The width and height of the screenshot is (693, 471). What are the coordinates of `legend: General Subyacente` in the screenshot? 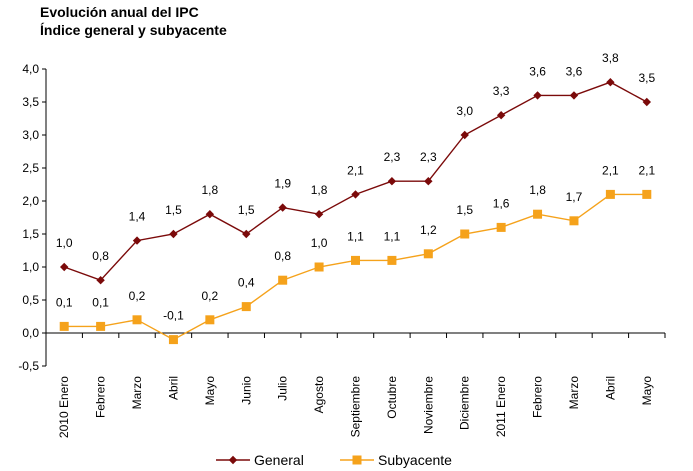 It's located at (334, 460).